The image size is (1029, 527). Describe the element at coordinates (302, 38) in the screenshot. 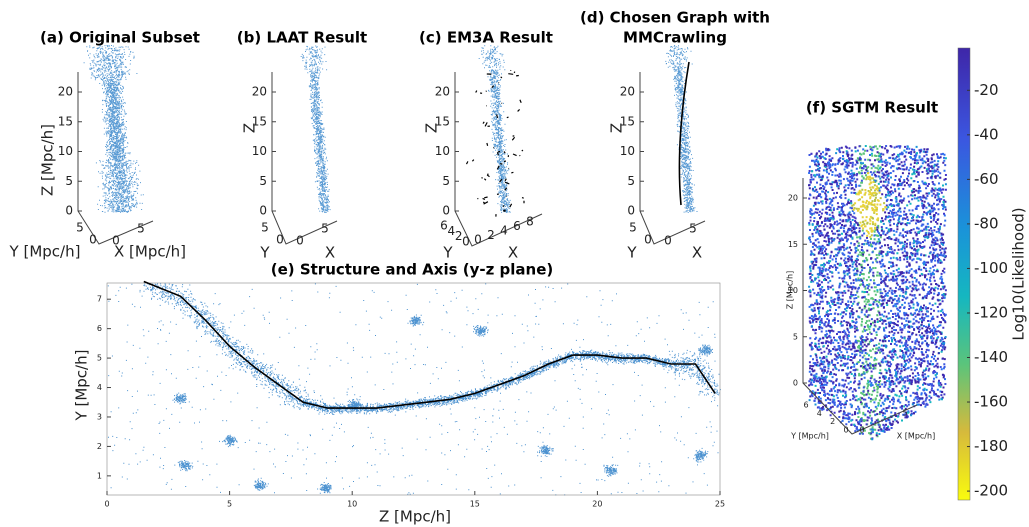

I see `panel-title: (b) LAAT Result` at that location.